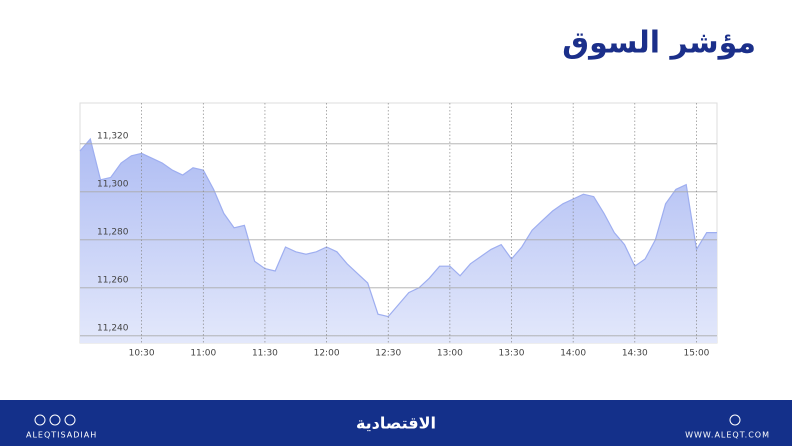 This screenshot has width=792, height=446. Describe the element at coordinates (142, 354) in the screenshot. I see `x-tick-label: 10:30` at that location.